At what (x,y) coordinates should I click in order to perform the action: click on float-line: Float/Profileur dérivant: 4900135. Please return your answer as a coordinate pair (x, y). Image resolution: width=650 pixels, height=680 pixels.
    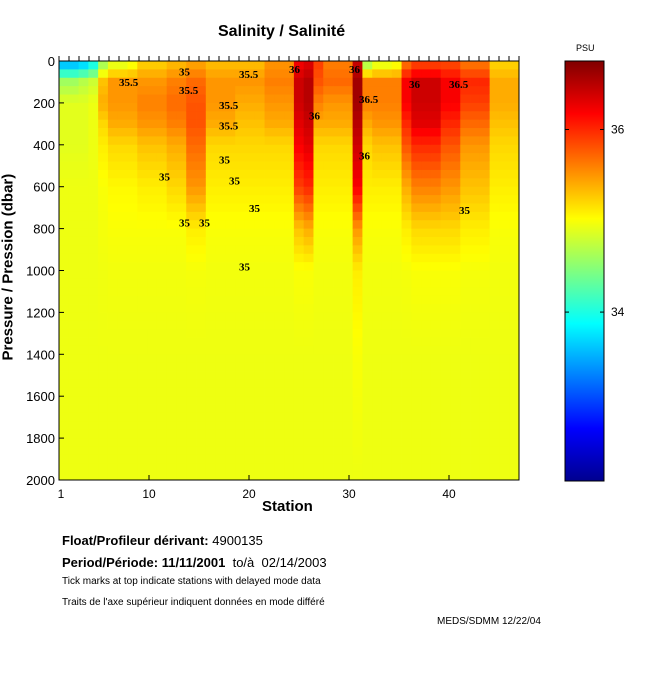
    Looking at the image, I should click on (162, 540).